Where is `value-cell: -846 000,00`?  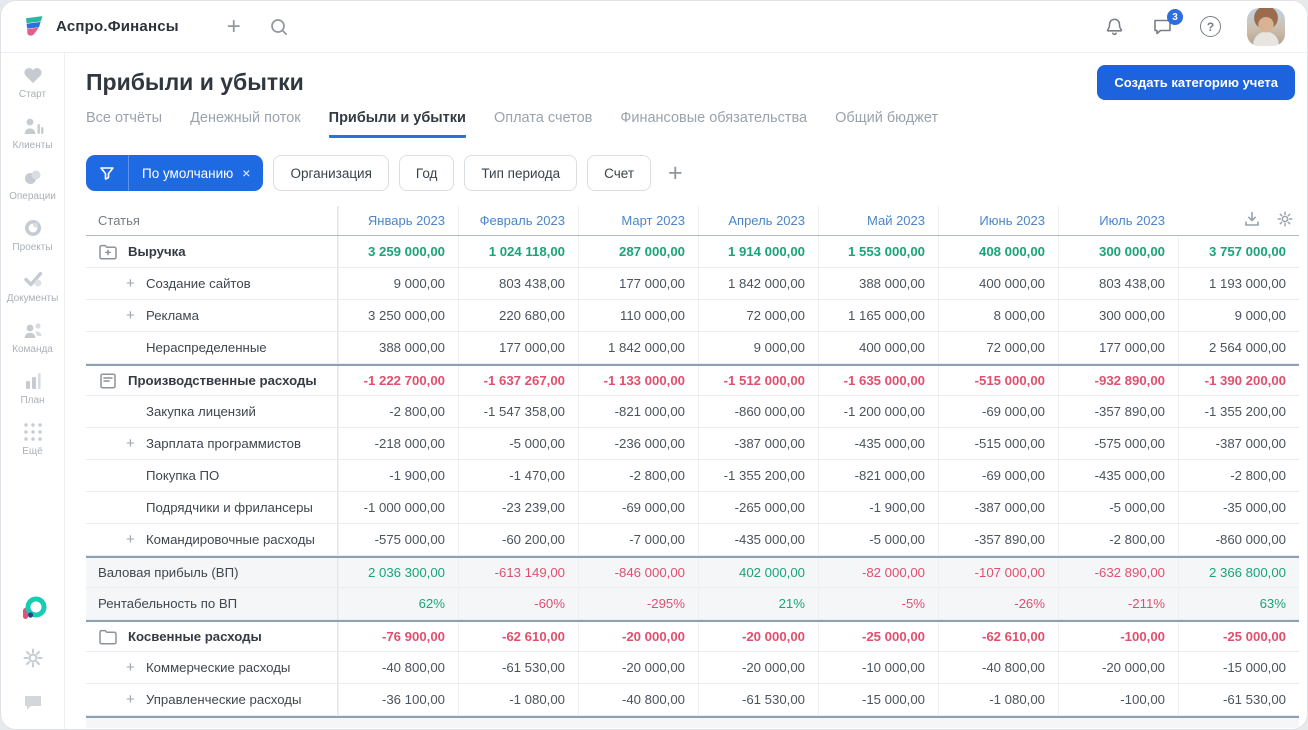
value-cell: -846 000,00 is located at coordinates (638, 572).